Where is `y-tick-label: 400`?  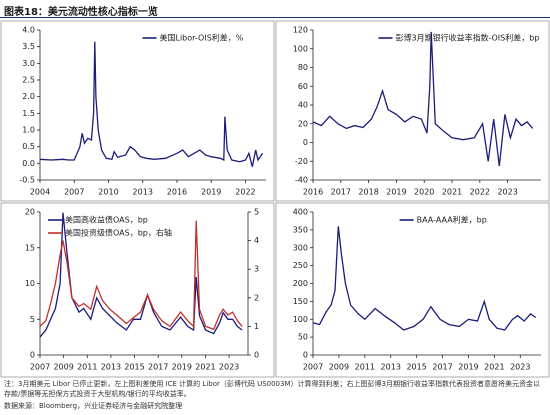 y-tick-label: 400 is located at coordinates (300, 212).